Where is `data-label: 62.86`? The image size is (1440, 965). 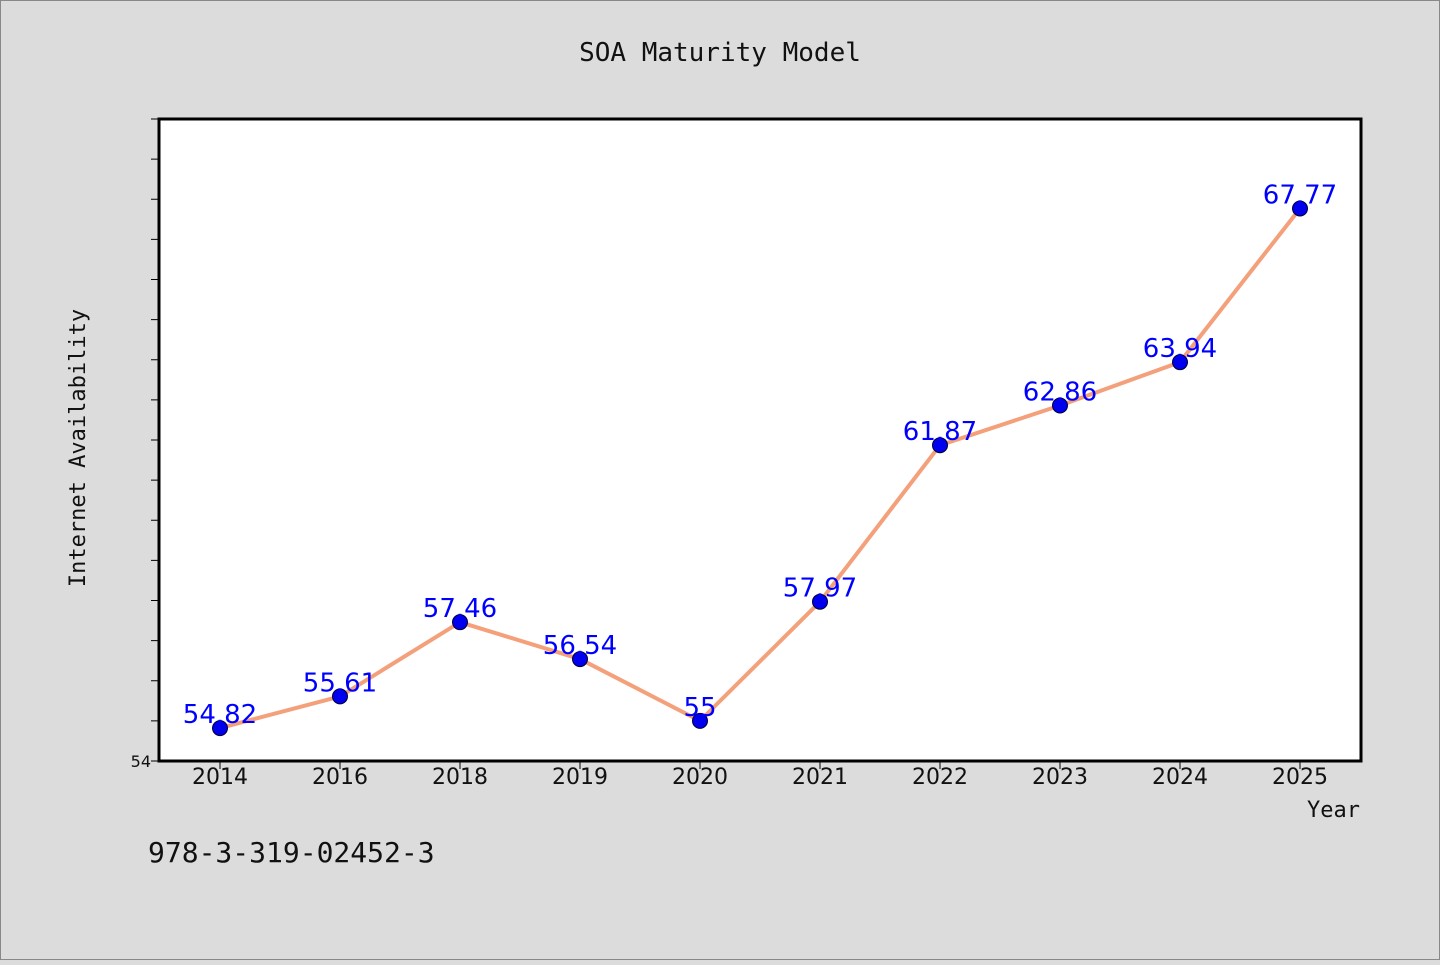
data-label: 62.86 is located at coordinates (1060, 392).